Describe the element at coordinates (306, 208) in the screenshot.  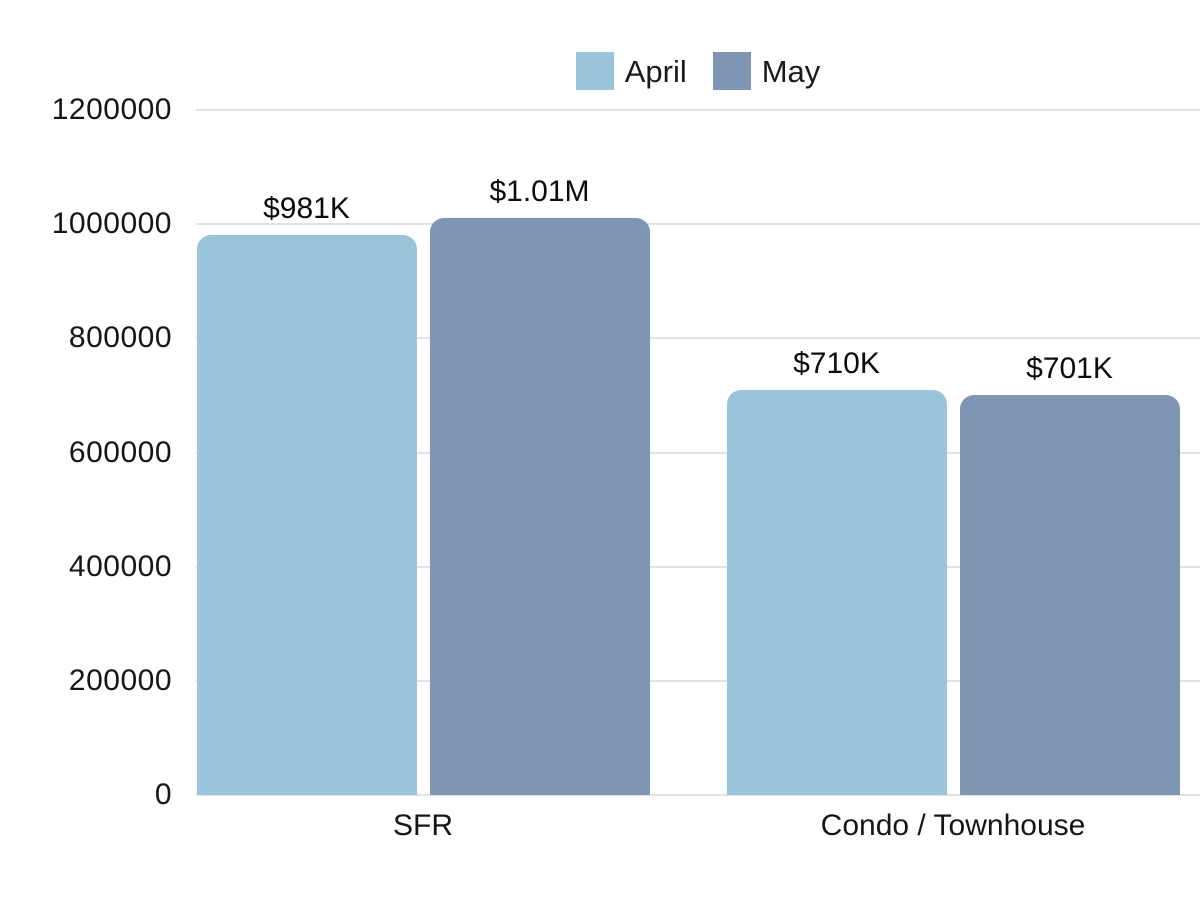
I see `value-label-april-sfr: $981K` at that location.